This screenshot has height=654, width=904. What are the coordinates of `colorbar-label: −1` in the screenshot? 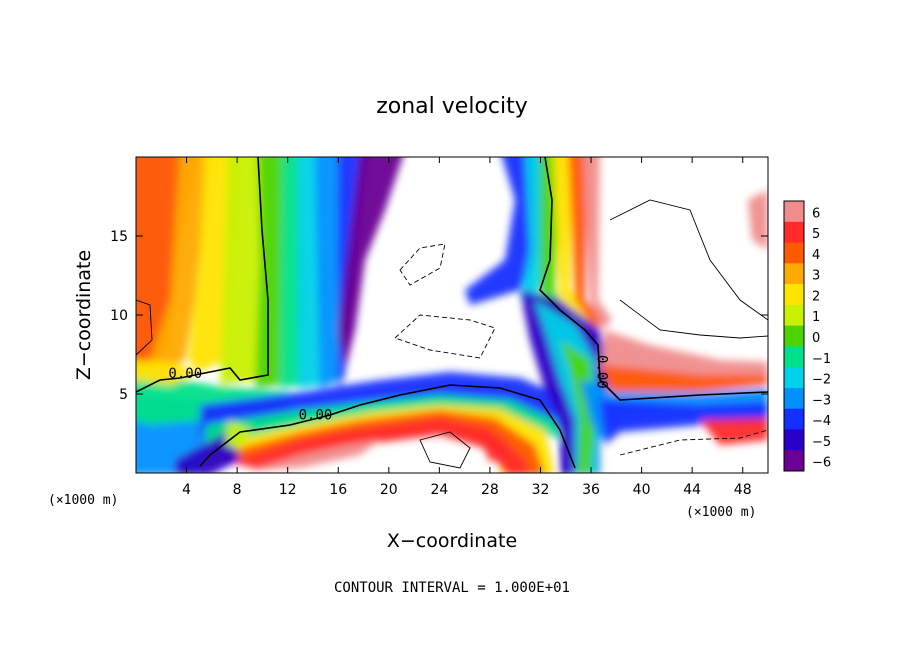 It's located at (821, 359).